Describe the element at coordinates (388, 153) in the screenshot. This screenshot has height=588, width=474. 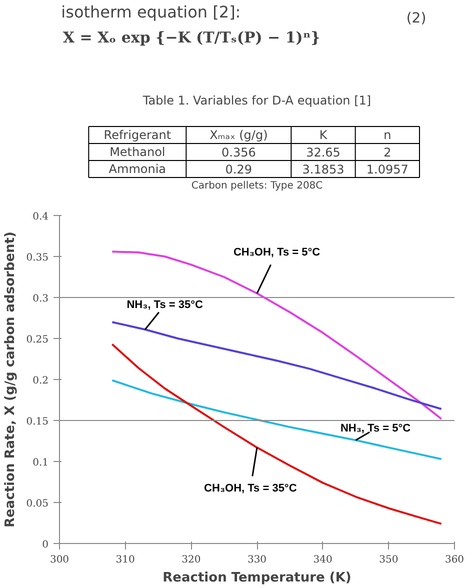
I see `text: 2` at that location.